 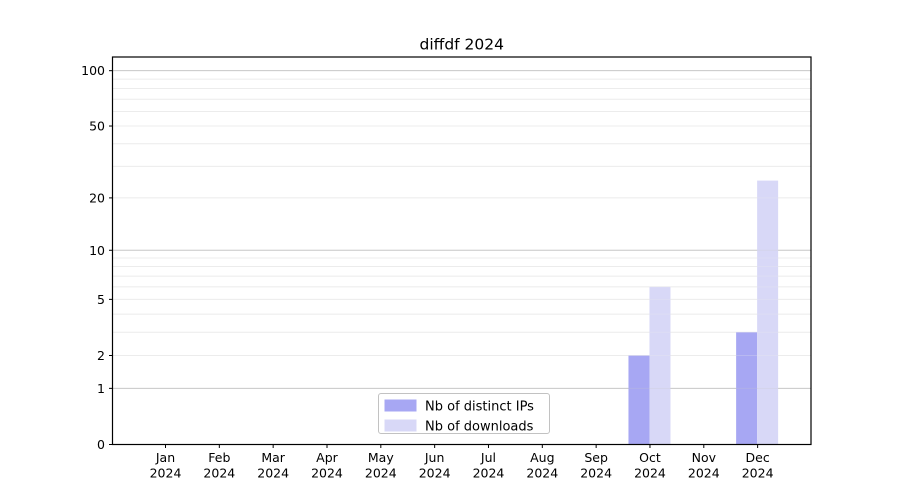 I want to click on x-tick-label-month: Sep, so click(x=596, y=457).